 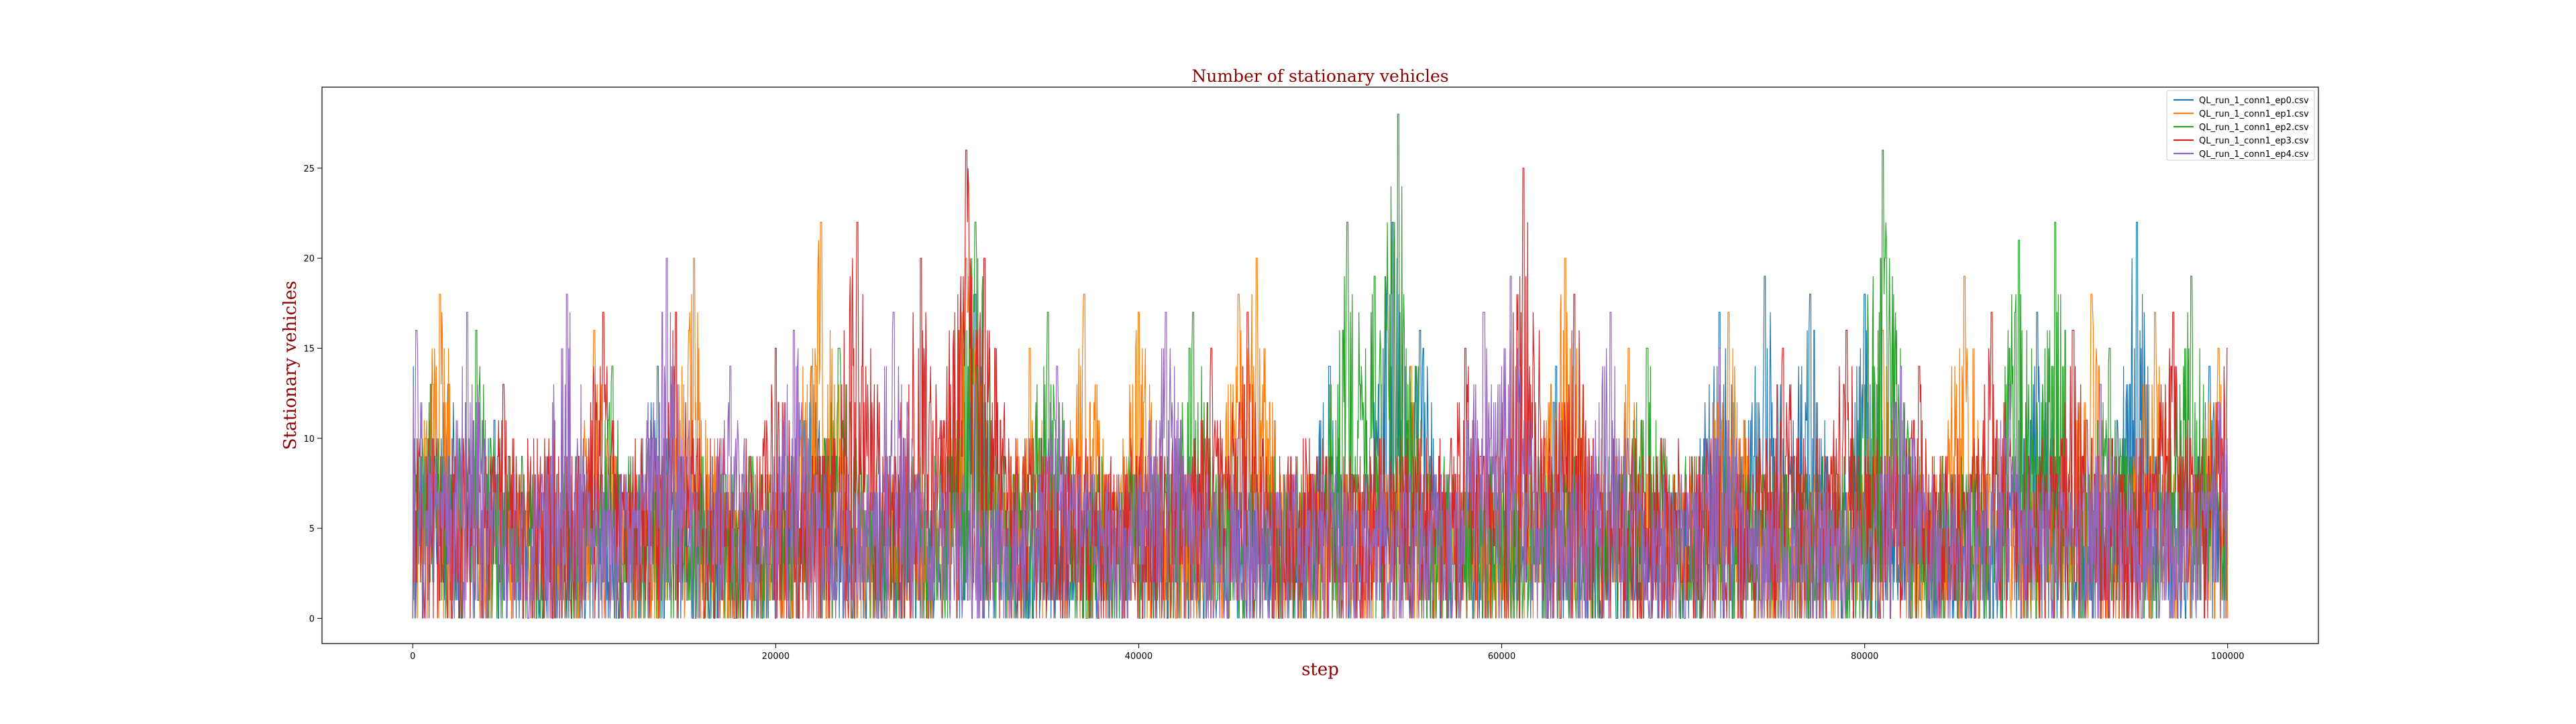 What do you see at coordinates (776, 657) in the screenshot?
I see `x-tick-label: 20000` at bounding box center [776, 657].